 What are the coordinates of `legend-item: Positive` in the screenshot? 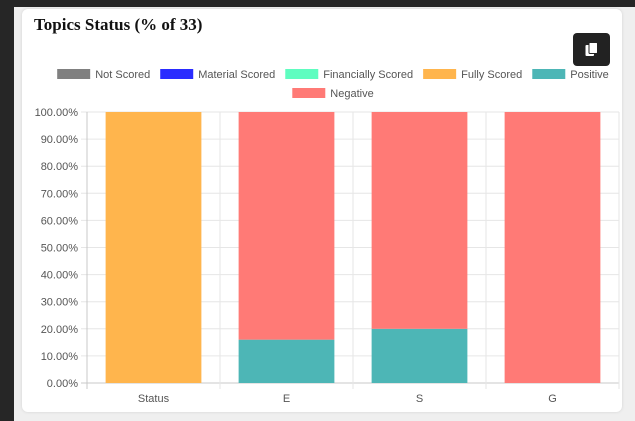 It's located at (570, 75).